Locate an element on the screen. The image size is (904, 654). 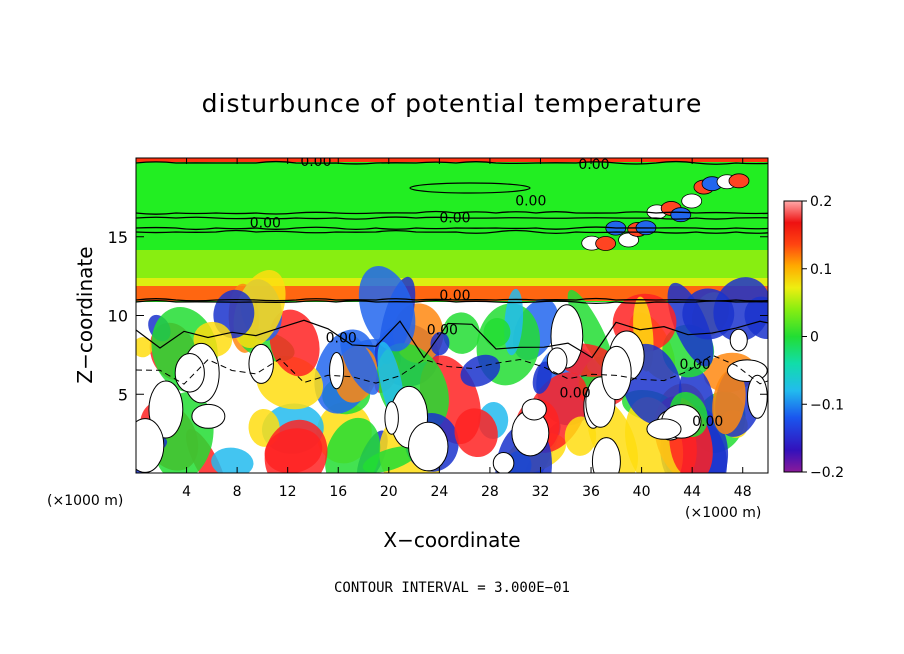
contour-closed is located at coordinates (470, 188).